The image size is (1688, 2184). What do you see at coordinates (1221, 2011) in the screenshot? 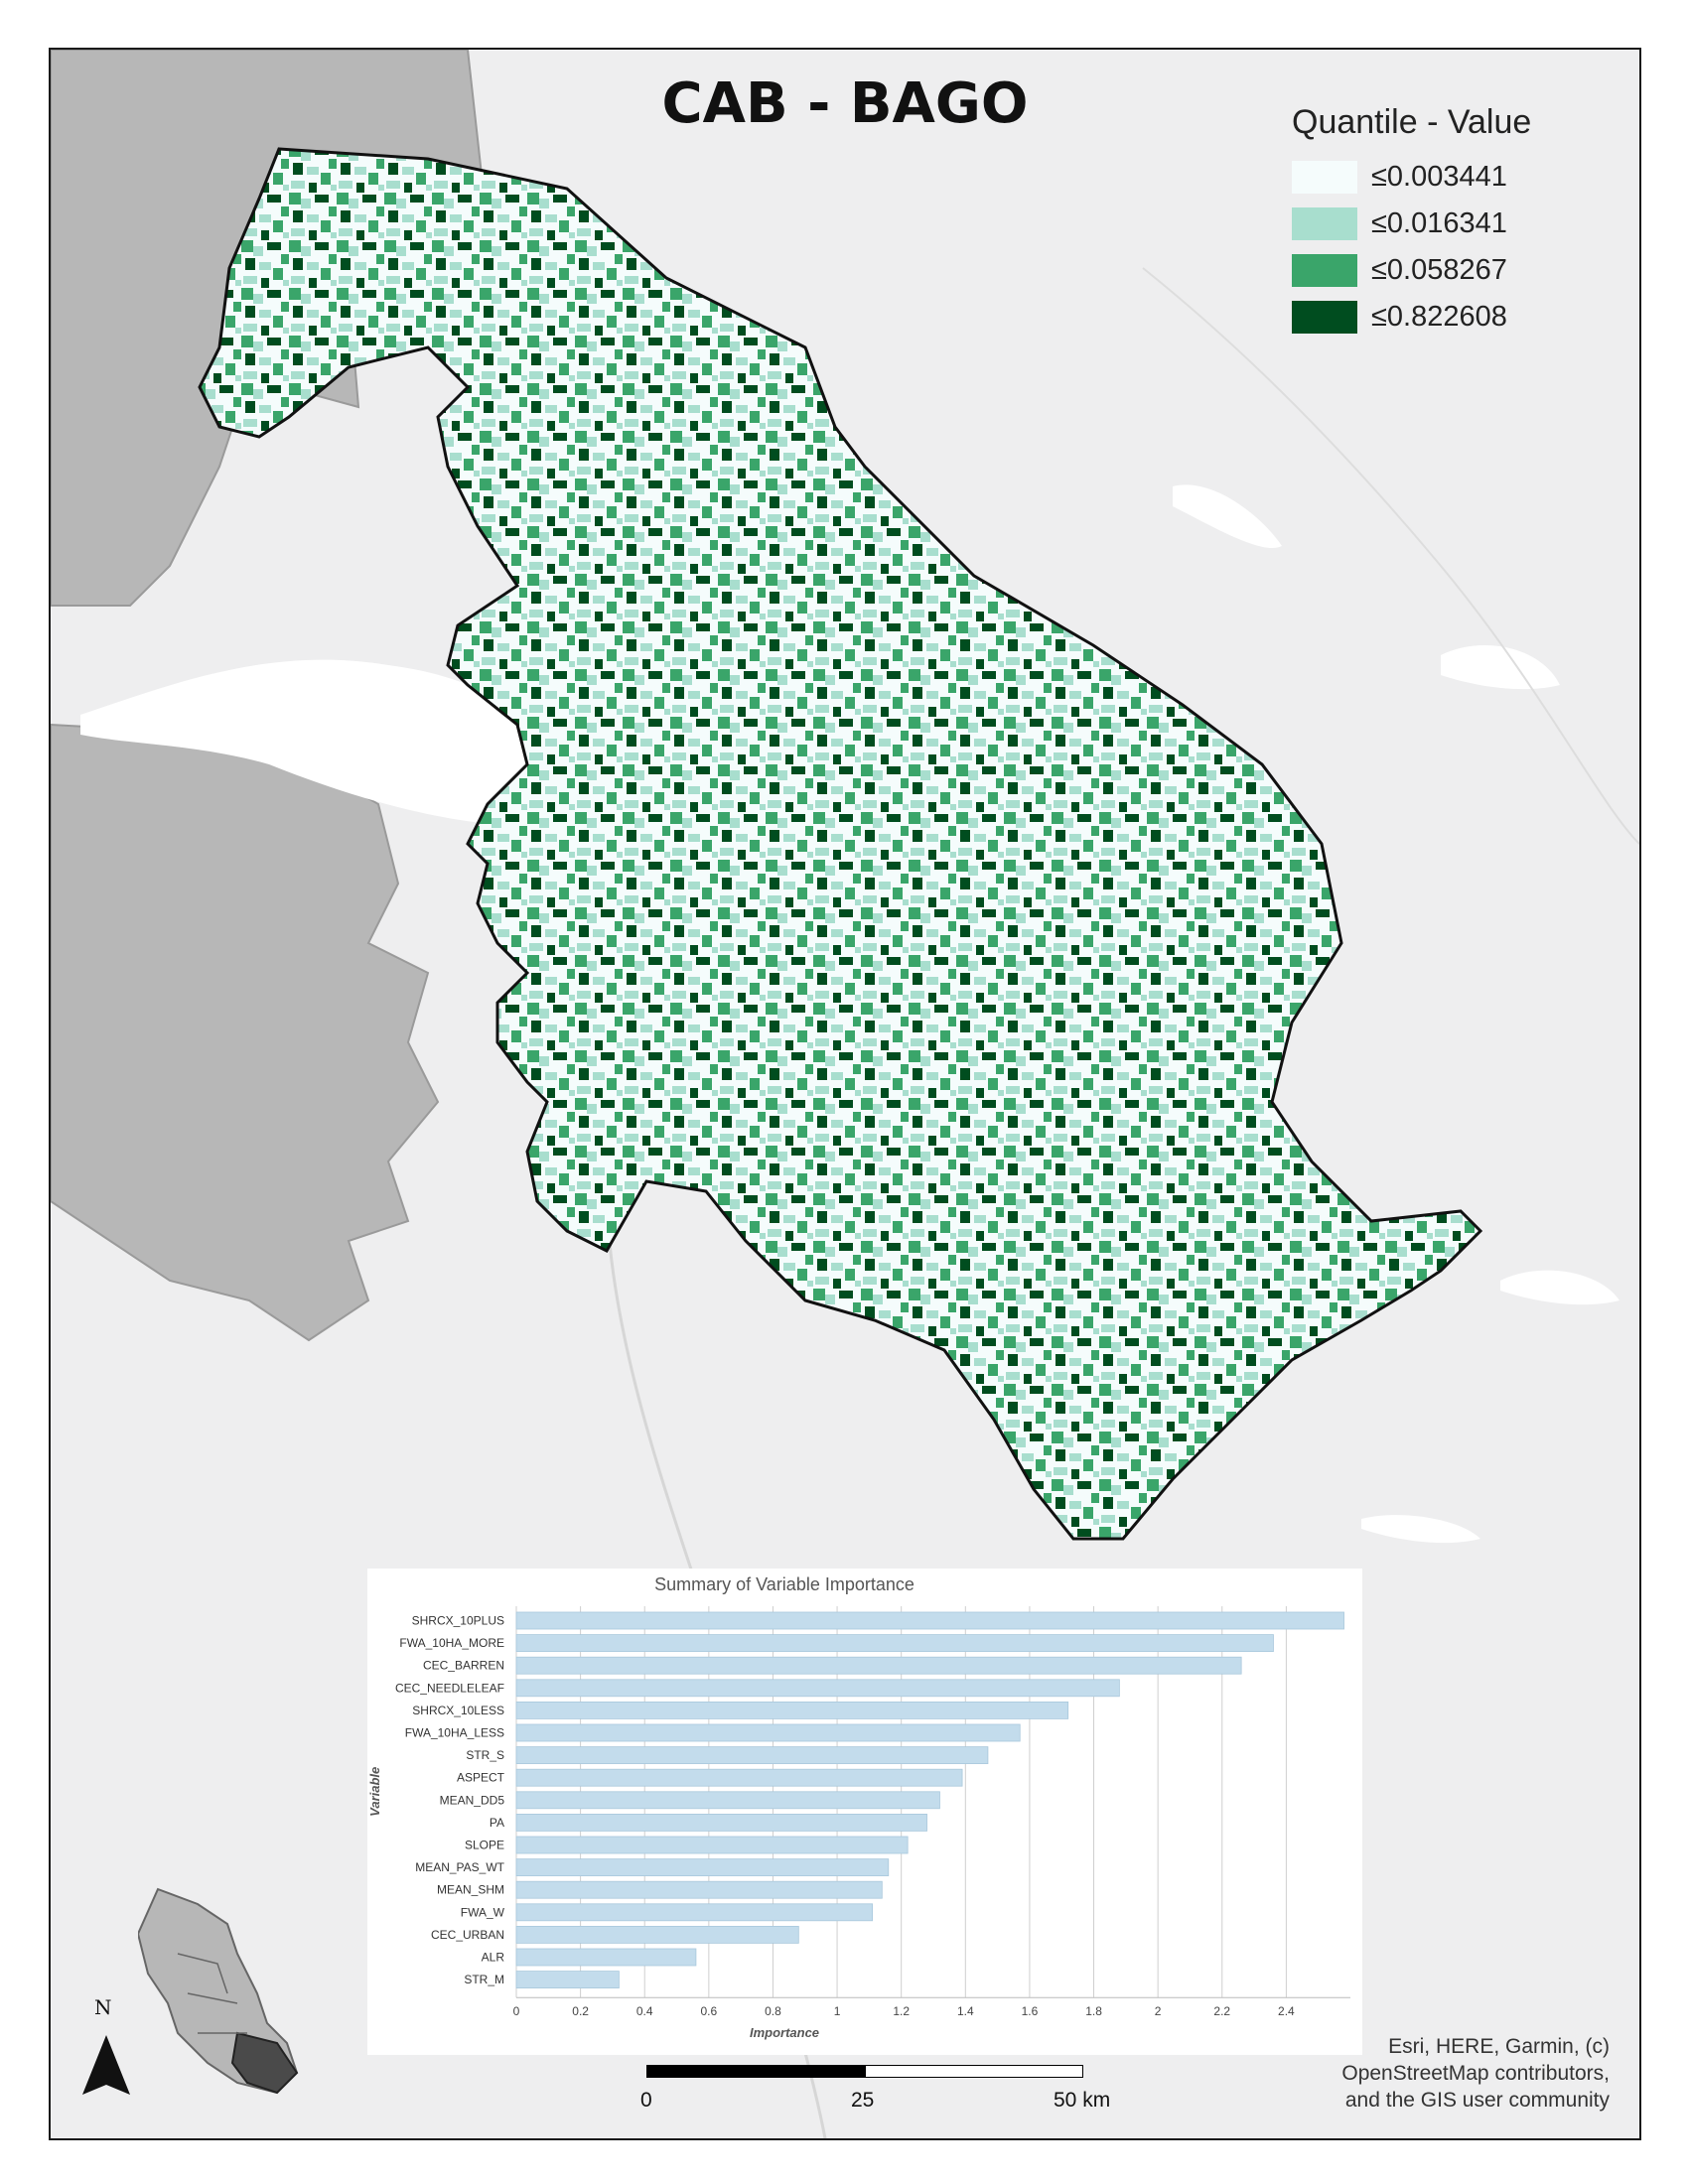
I see `x-tick-label: 2.2` at bounding box center [1221, 2011].